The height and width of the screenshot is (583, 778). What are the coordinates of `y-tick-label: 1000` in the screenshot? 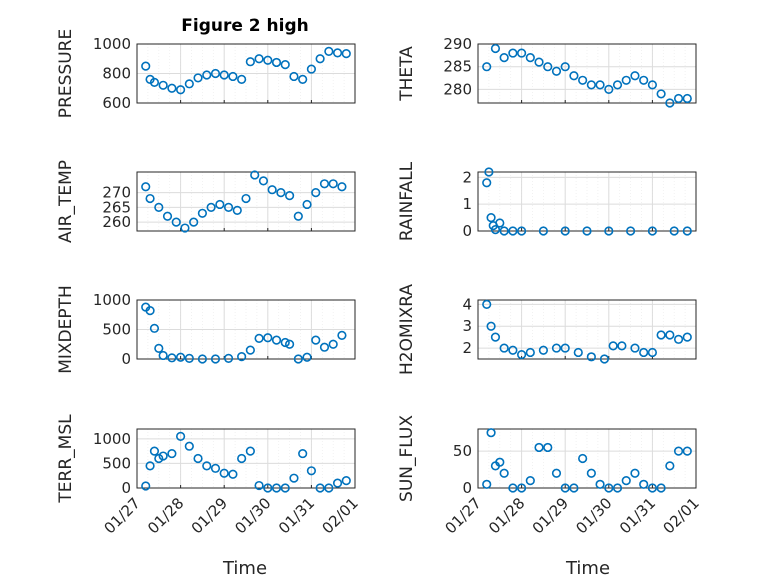 It's located at (112, 300).